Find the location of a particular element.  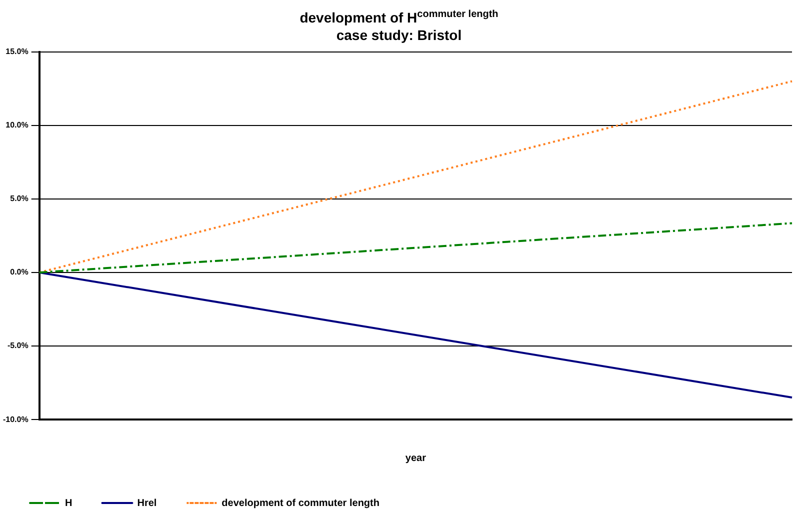

legend-label: H is located at coordinates (68, 502).